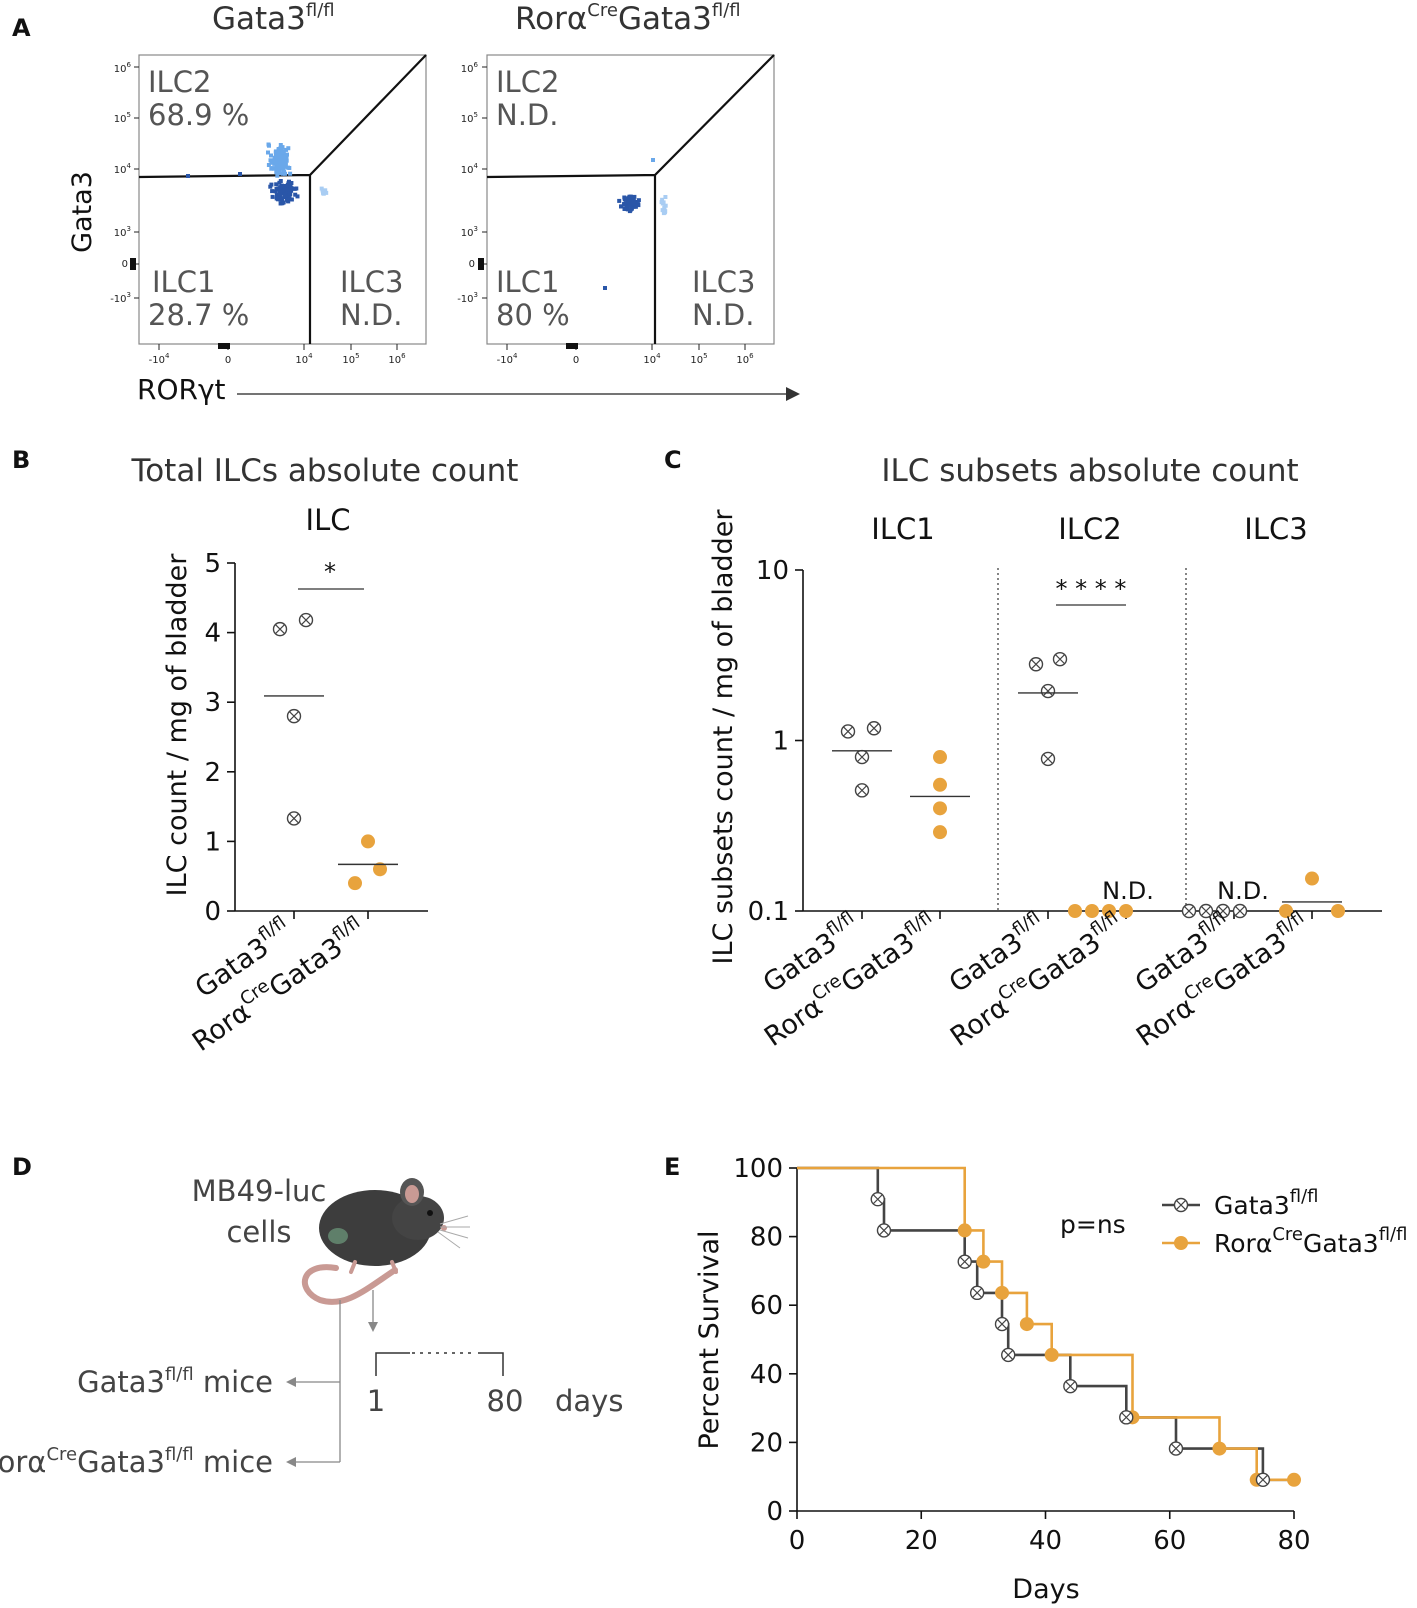 The width and height of the screenshot is (1417, 1608). I want to click on panel-e-marks, so click(1085, 1339).